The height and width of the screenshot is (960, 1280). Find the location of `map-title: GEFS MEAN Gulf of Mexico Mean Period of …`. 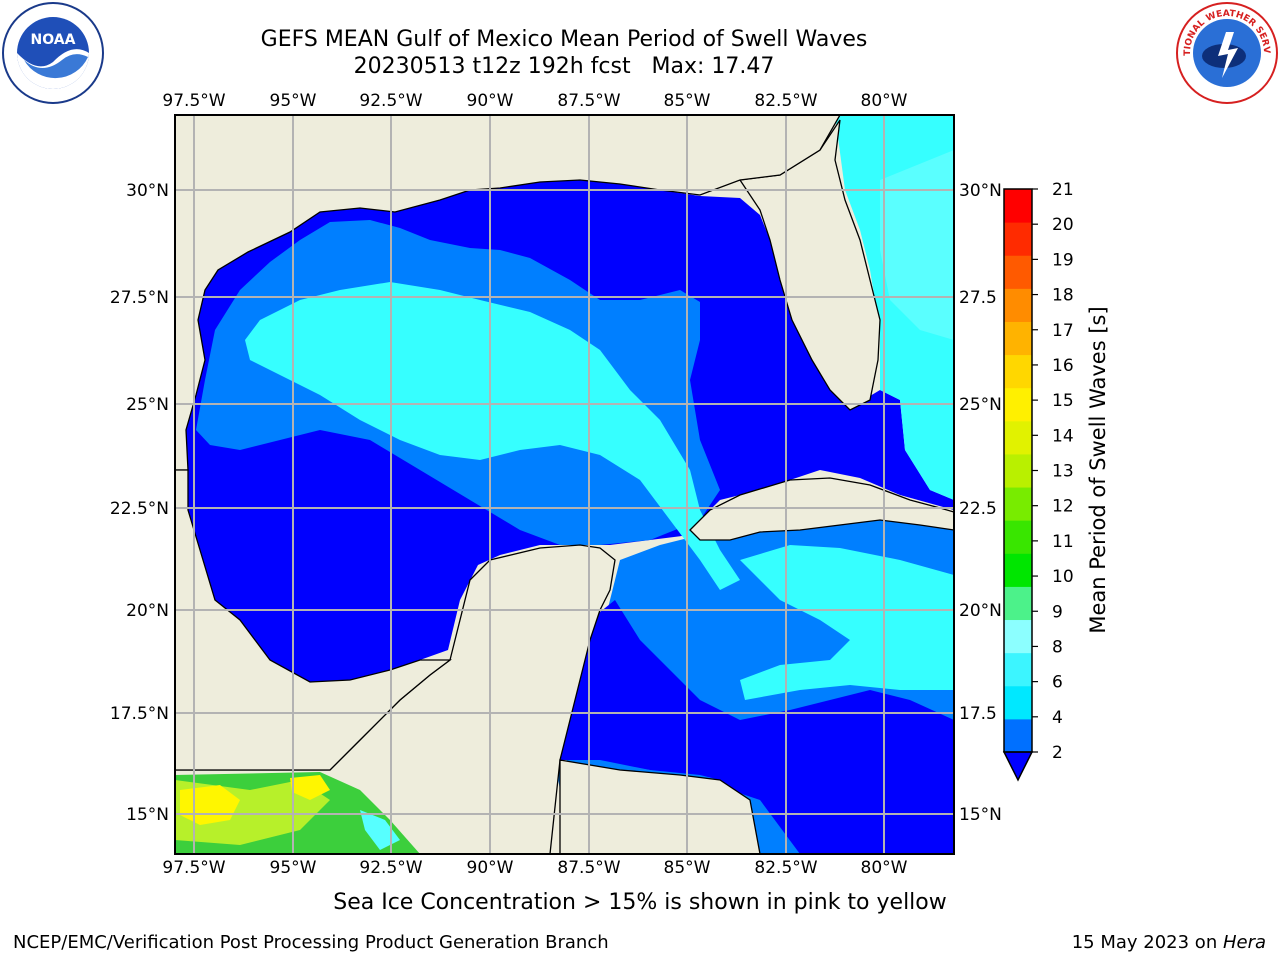

map-title: GEFS MEAN Gulf of Mexico Mean Period of … is located at coordinates (564, 39).